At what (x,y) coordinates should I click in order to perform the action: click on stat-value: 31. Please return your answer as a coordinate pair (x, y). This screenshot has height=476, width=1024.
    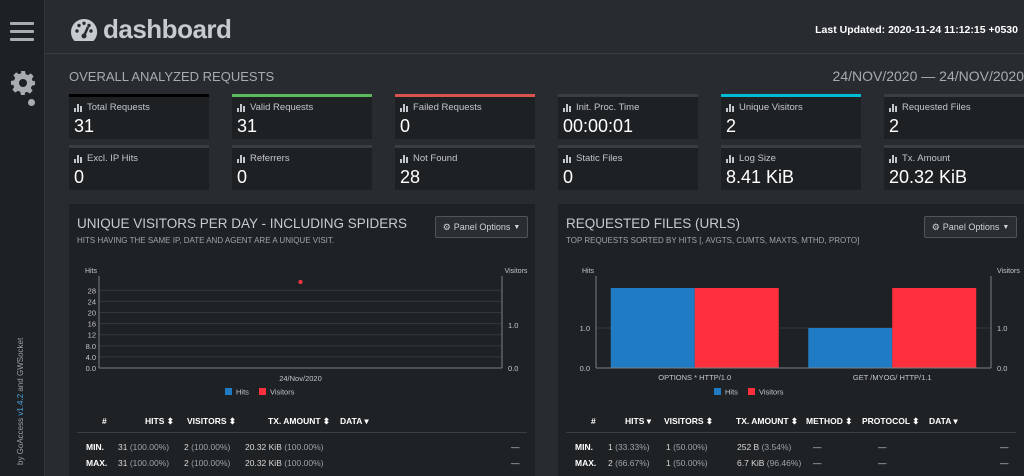
    Looking at the image, I should click on (84, 126).